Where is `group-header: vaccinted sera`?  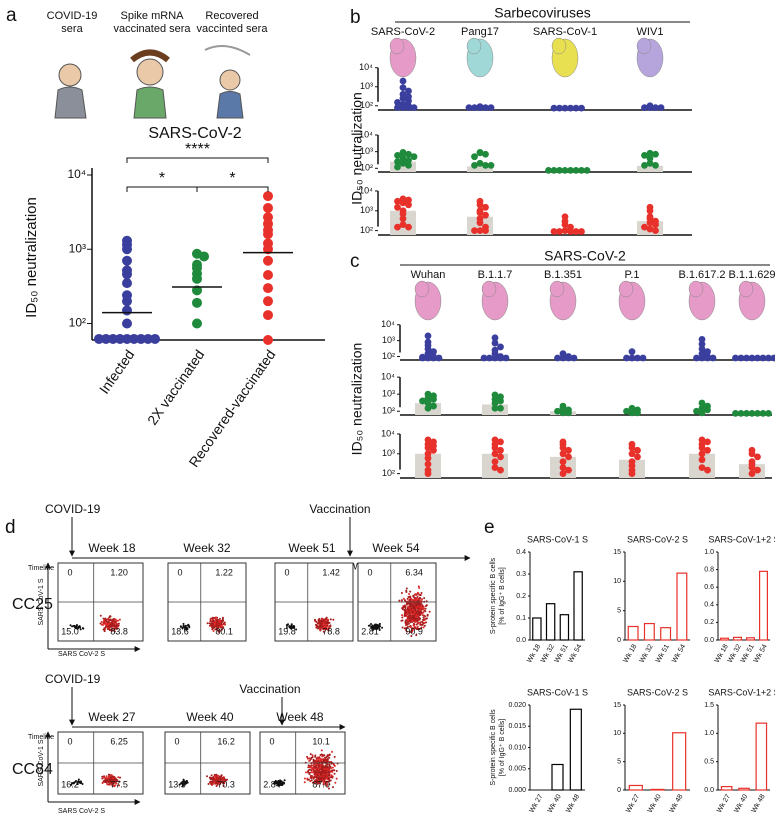
group-header: vaccinted sera is located at coordinates (233, 29).